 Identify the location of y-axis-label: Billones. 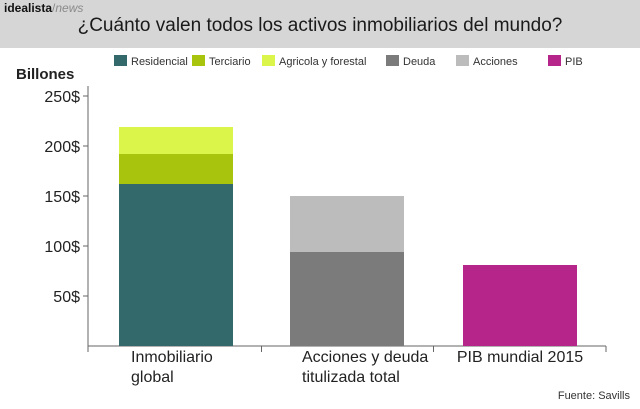
(45, 74).